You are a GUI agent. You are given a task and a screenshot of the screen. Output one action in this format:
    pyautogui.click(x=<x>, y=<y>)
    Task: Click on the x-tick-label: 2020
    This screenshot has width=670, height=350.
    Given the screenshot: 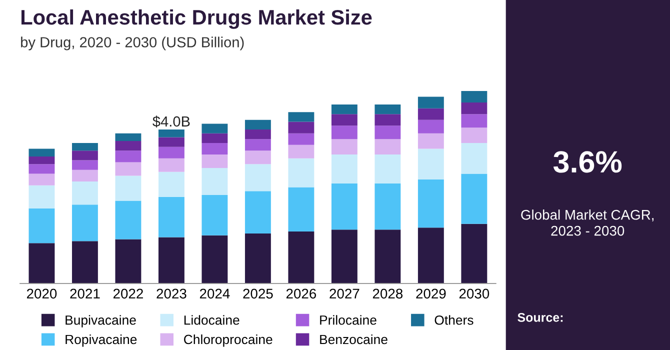 What is the action you would take?
    pyautogui.click(x=41, y=293)
    